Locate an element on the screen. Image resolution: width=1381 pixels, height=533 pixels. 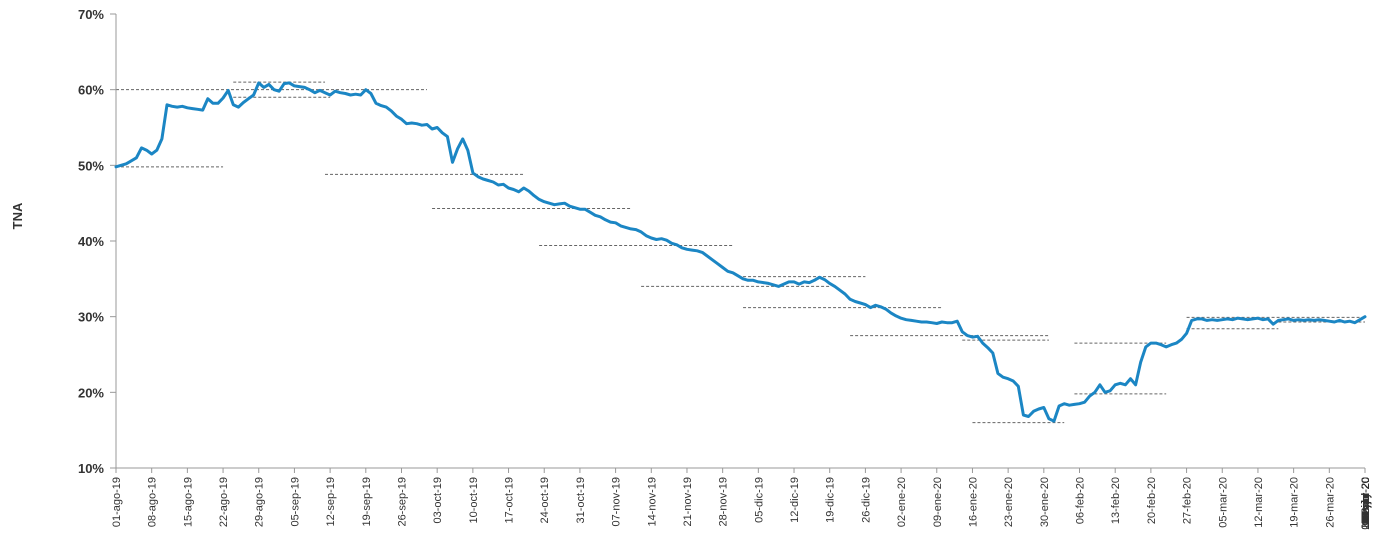
x-tick-label: 25-jun-20 is located at coordinates (1366, 500).